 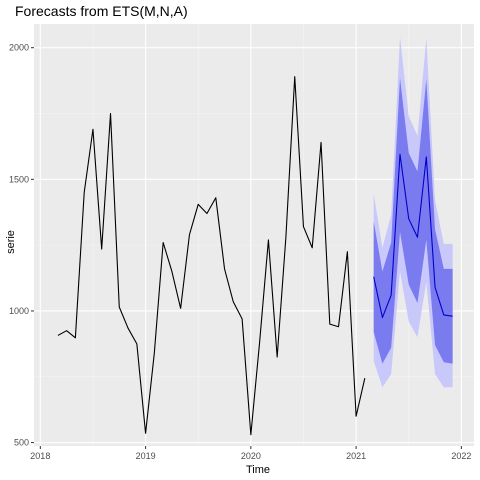 I want to click on x-tick-label: 2020, so click(x=251, y=456).